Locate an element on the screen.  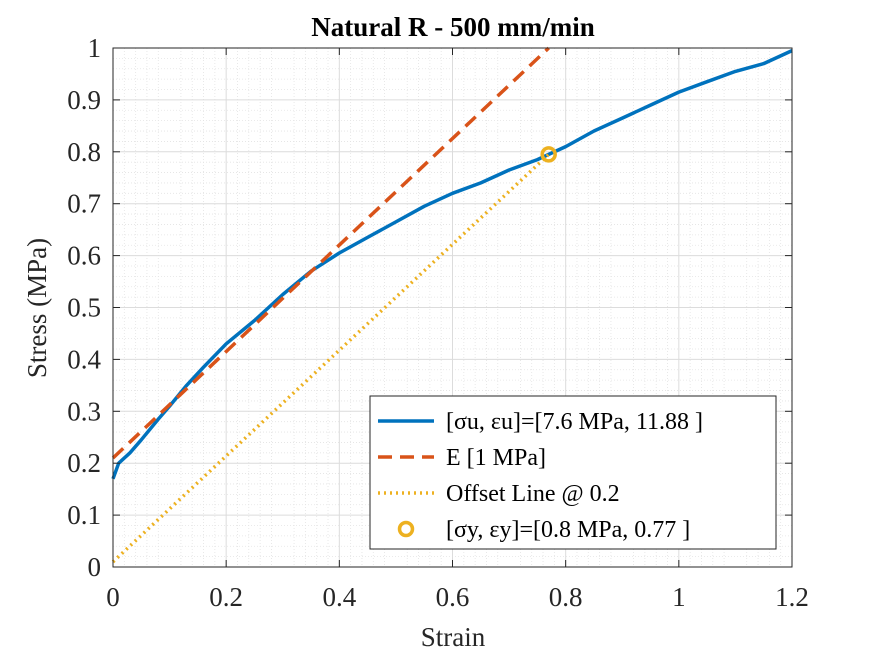
x-tick-labels: 0 0.2 0.4 0.6 0.8 1 1.2 is located at coordinates (457, 597).